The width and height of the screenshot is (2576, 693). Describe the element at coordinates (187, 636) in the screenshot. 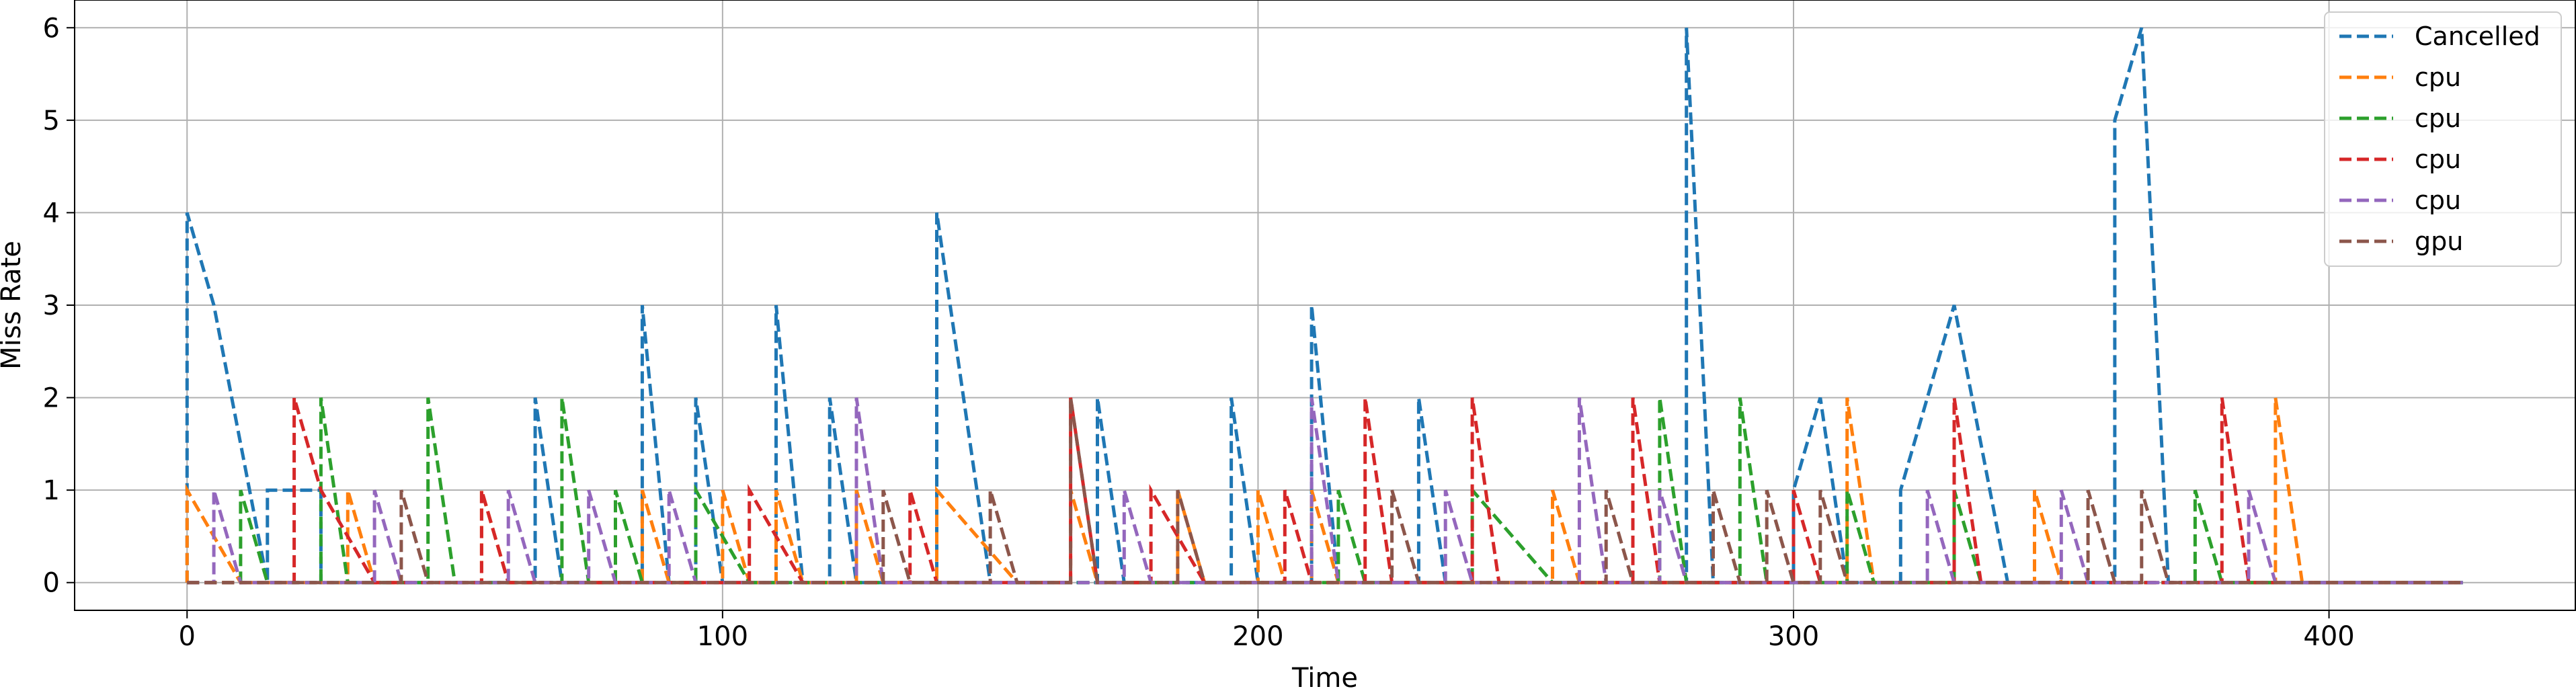

I see `x-tick-label: 0` at that location.